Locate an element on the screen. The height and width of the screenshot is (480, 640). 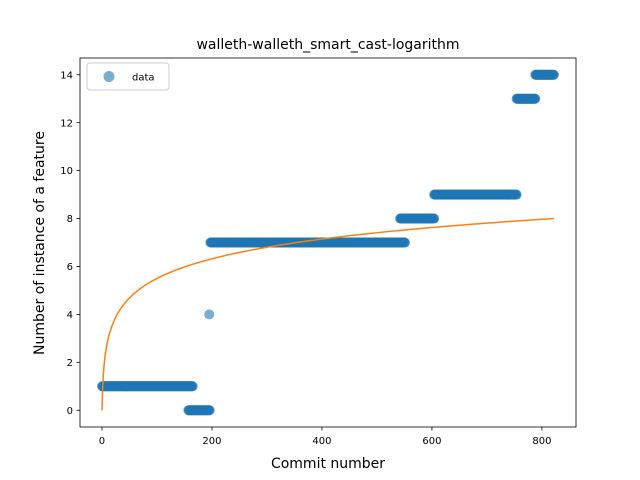
y-tick-label: 4 is located at coordinates (70, 315).